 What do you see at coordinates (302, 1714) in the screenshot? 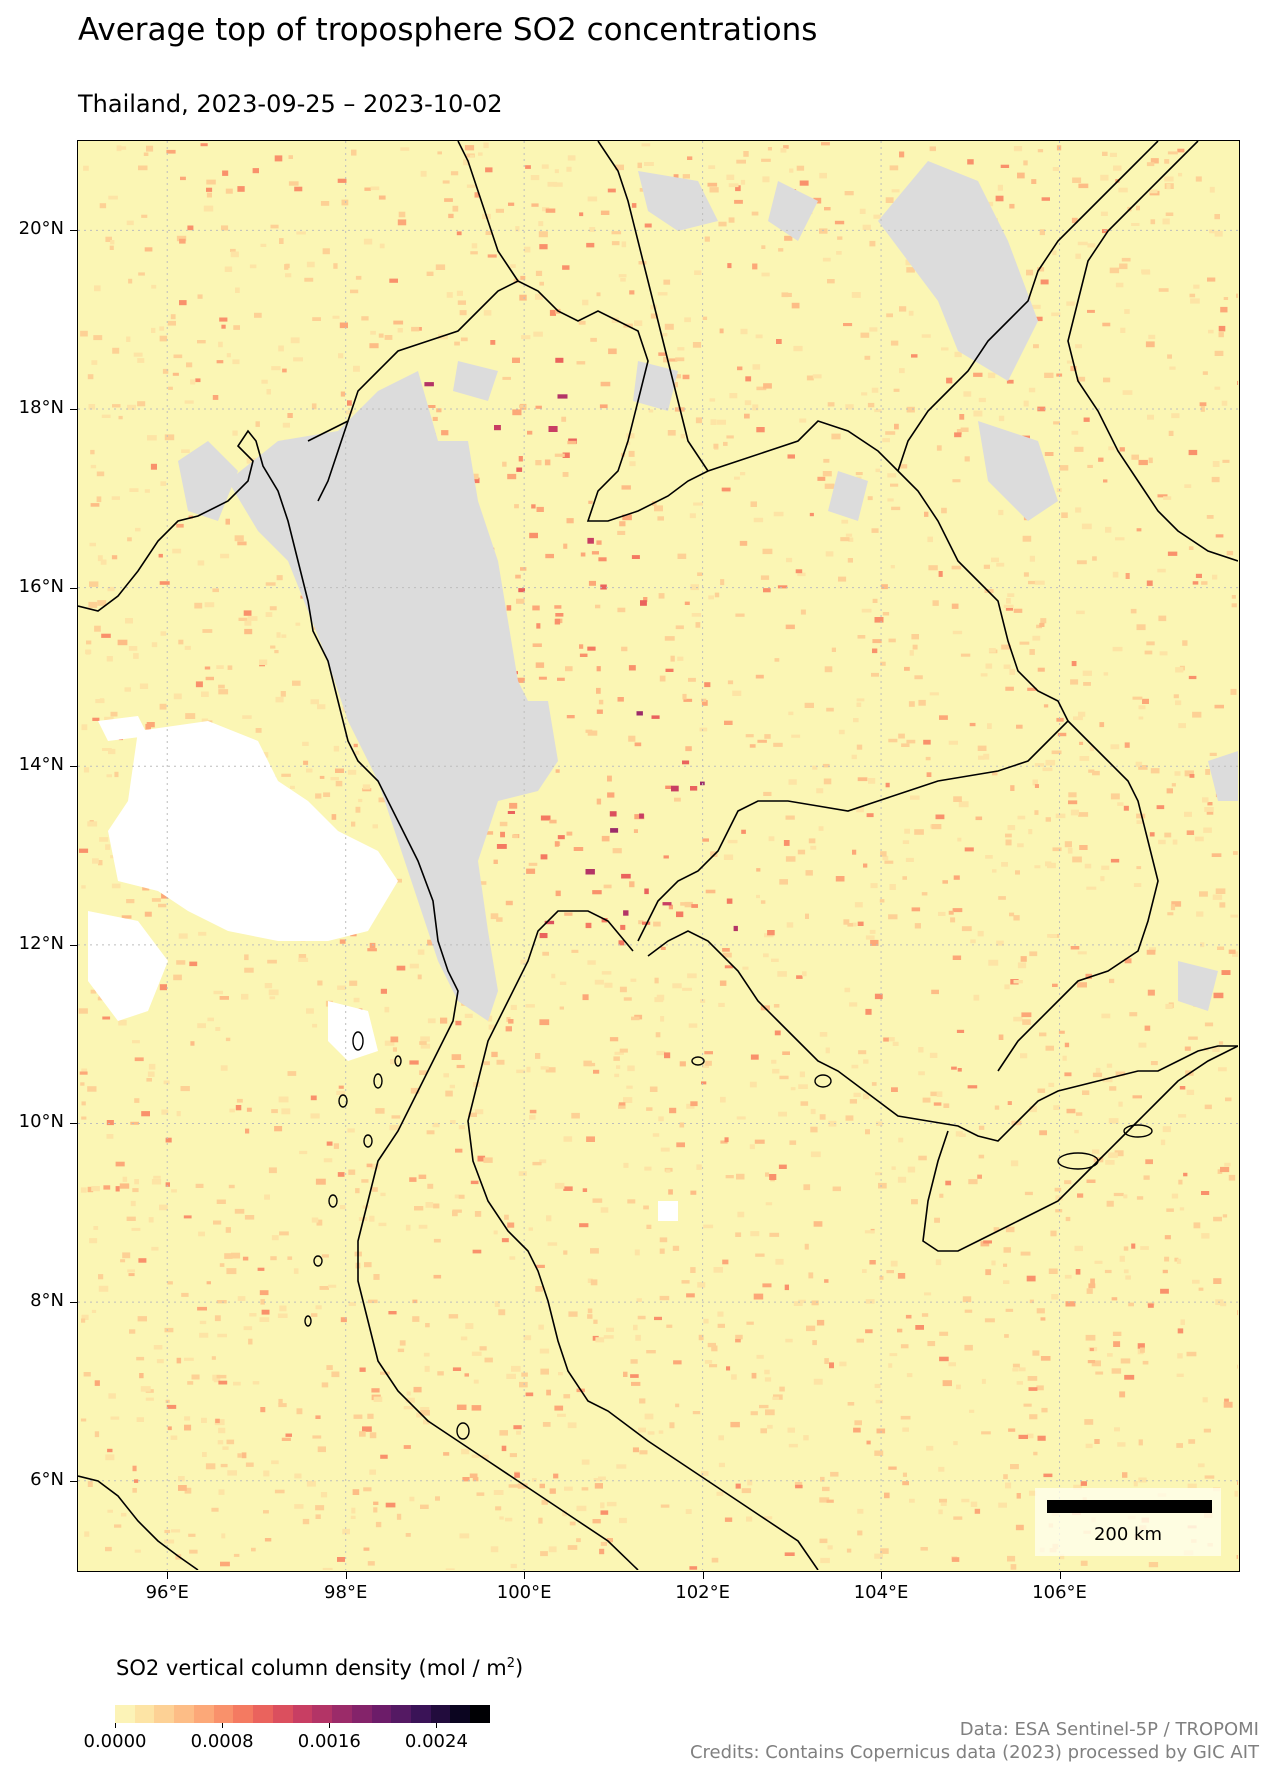
I see `colorbar` at bounding box center [302, 1714].